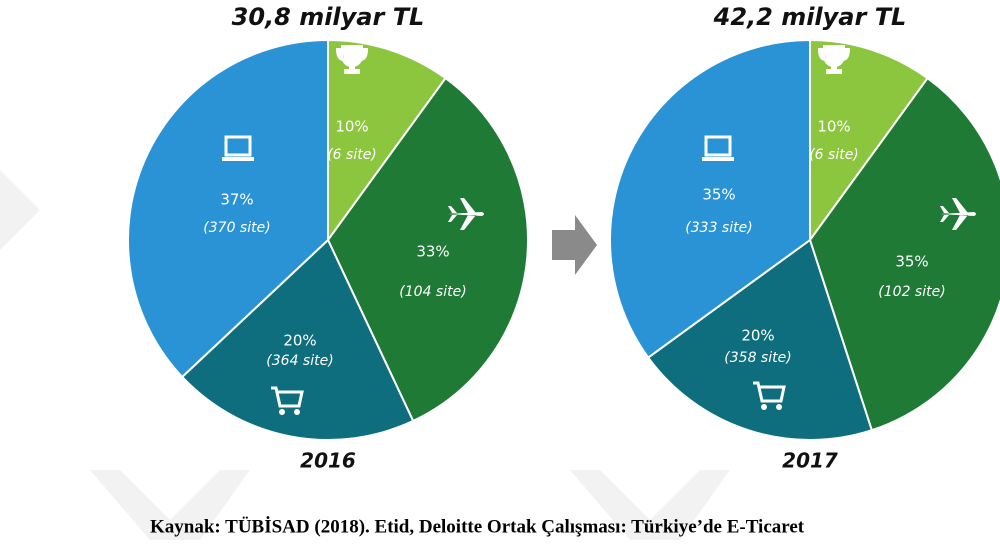 Image resolution: width=1000 pixels, height=556 pixels. What do you see at coordinates (810, 461) in the screenshot?
I see `year-label: 2017` at bounding box center [810, 461].